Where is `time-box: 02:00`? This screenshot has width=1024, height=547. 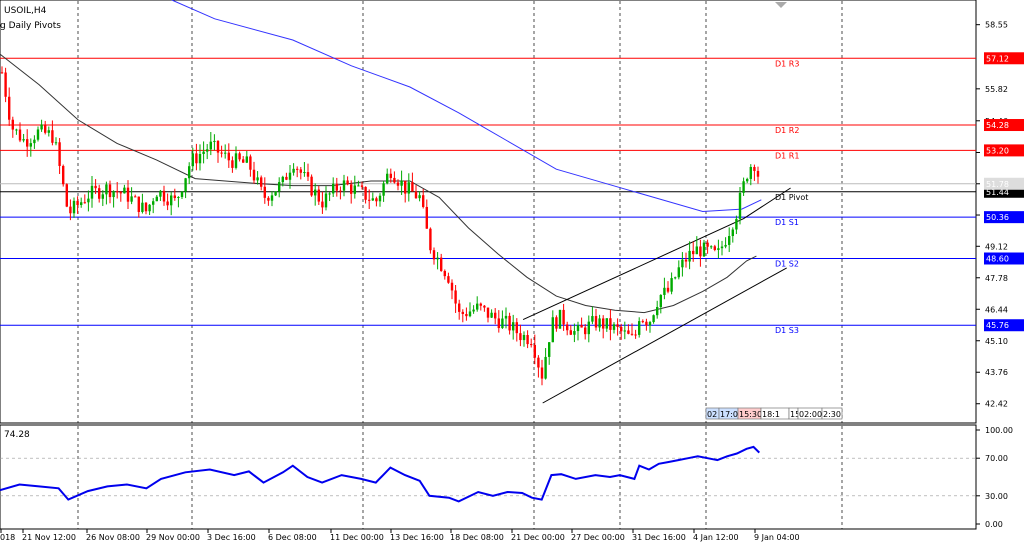 time-box: 02:00 is located at coordinates (810, 413).